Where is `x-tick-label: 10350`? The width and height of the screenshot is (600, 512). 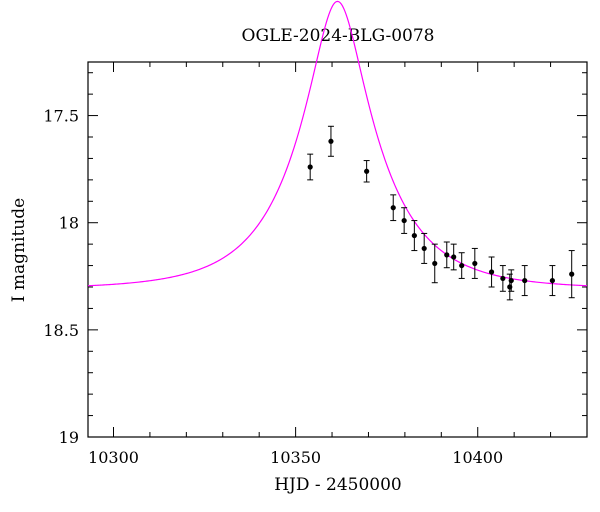 x-tick-label: 10350 is located at coordinates (295, 457).